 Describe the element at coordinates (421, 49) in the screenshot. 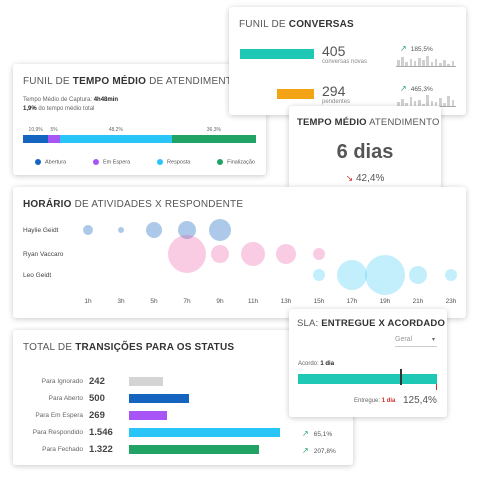

I see `trend-value: 185,5%` at that location.